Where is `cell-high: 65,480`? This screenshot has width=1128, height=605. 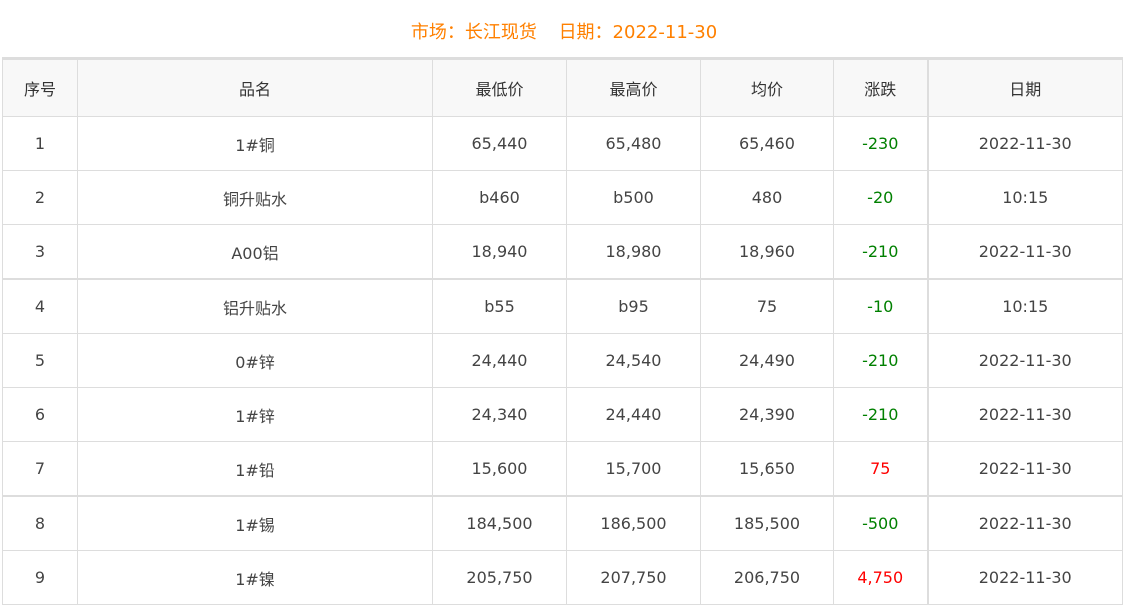 cell-high: 65,480 is located at coordinates (633, 143).